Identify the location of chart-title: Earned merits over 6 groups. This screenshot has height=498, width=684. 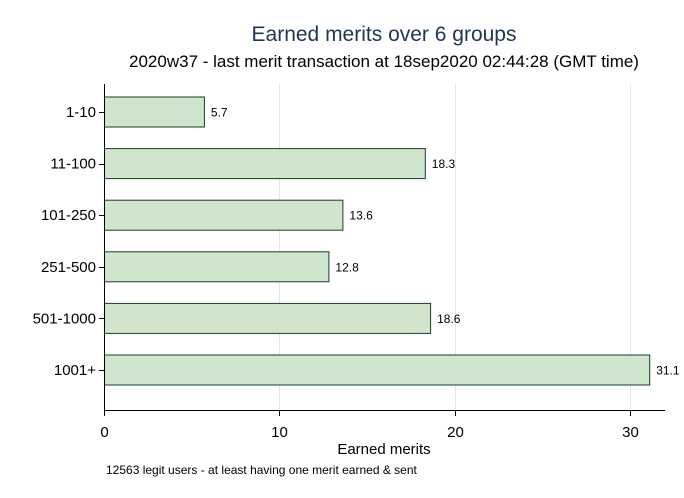
(384, 34).